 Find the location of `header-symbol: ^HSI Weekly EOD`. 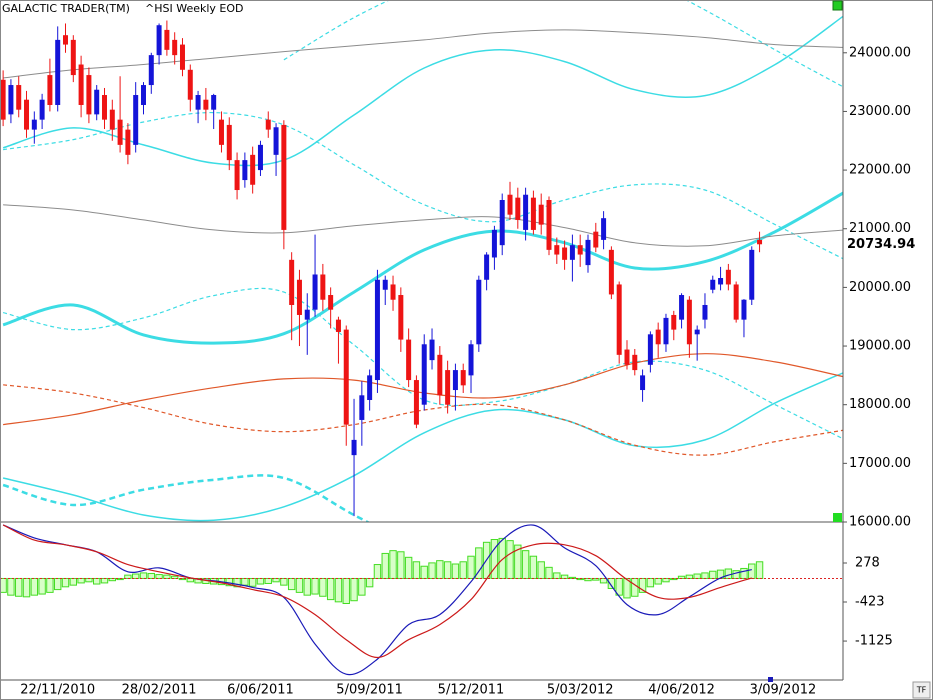

header-symbol: ^HSI Weekly EOD is located at coordinates (194, 8).